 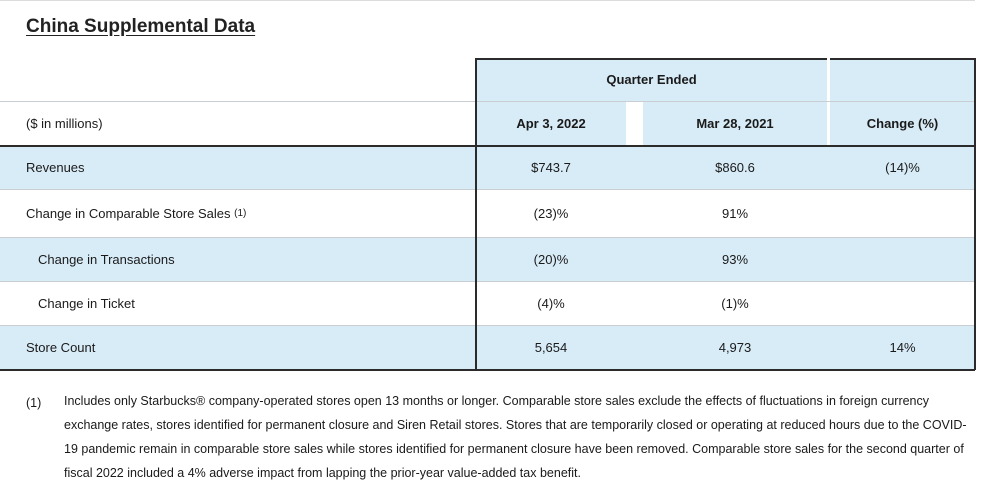 I want to click on row-band-revenues, so click(x=487, y=167).